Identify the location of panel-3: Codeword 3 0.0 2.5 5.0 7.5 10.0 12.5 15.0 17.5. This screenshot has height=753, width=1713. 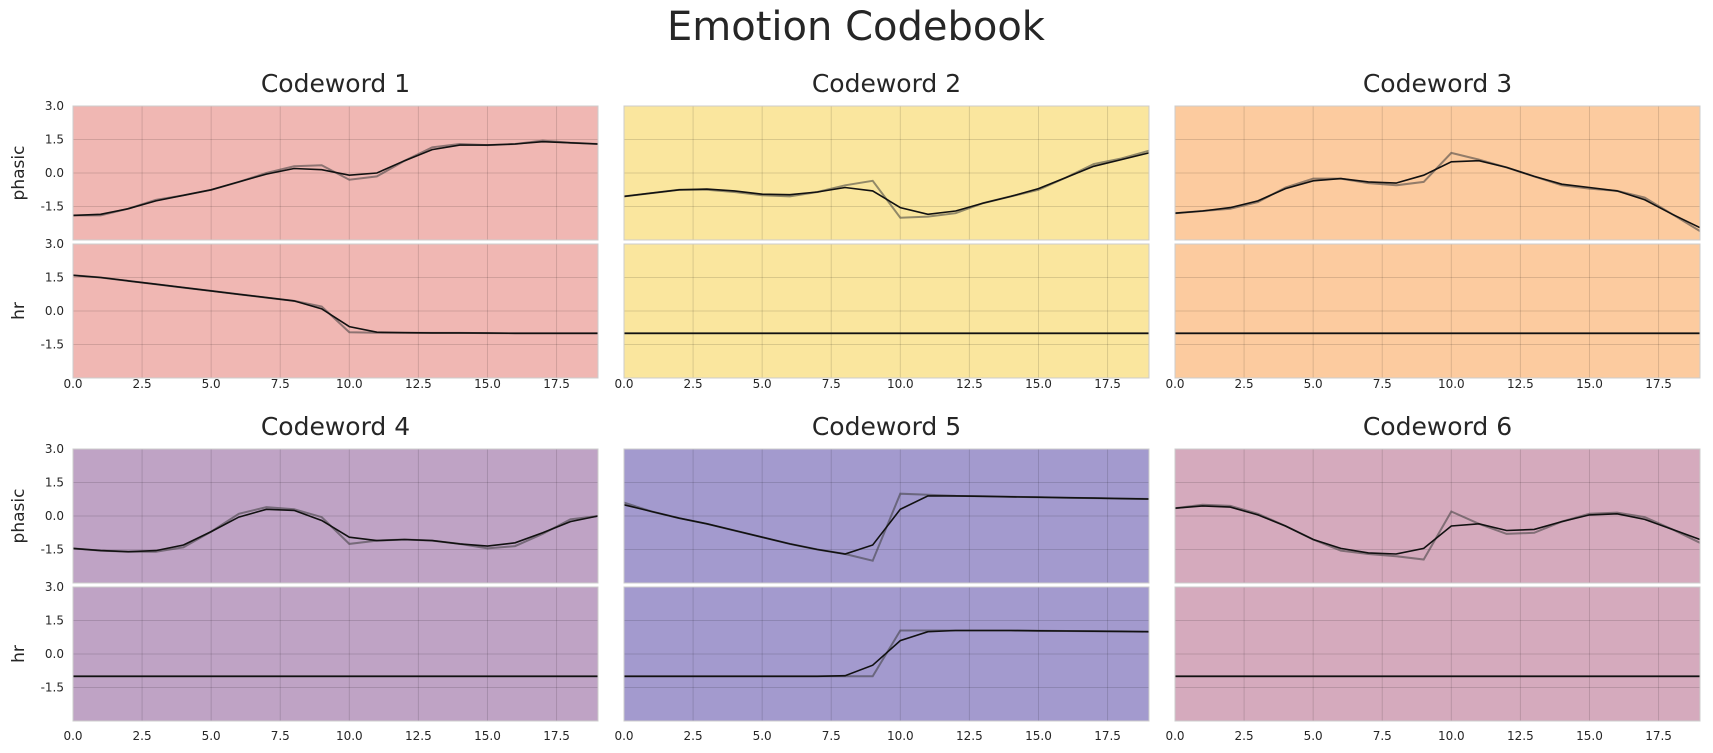
(1433, 230).